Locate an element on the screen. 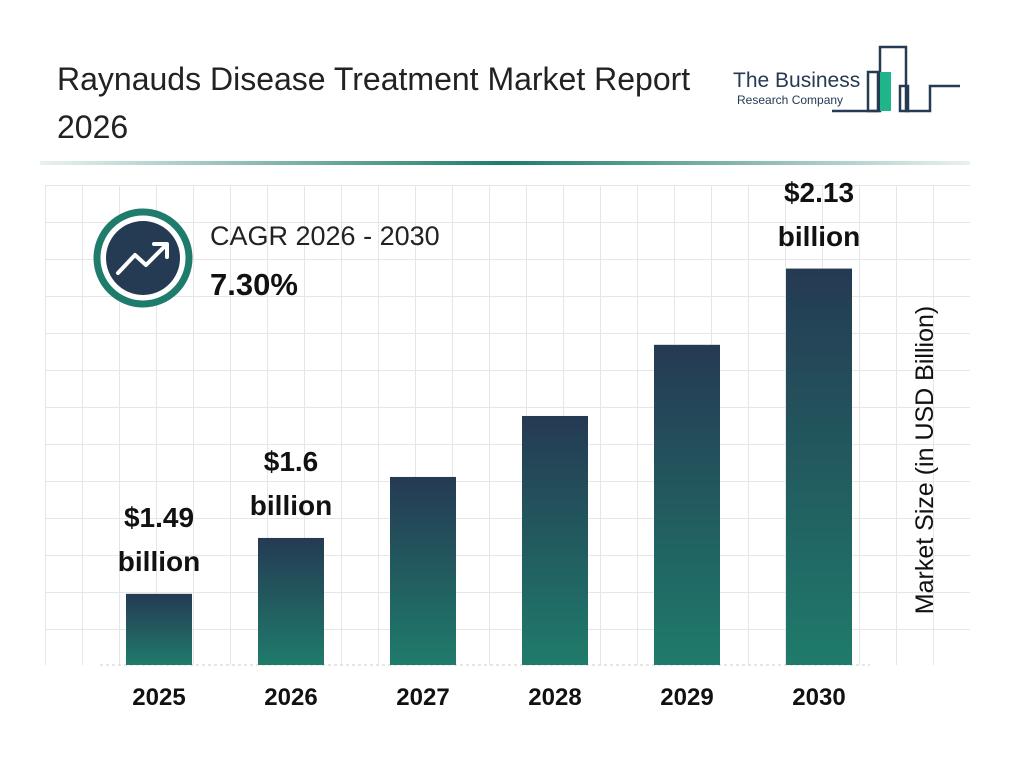 The height and width of the screenshot is (768, 1024). x-tick-label: 2028 is located at coordinates (554, 697).